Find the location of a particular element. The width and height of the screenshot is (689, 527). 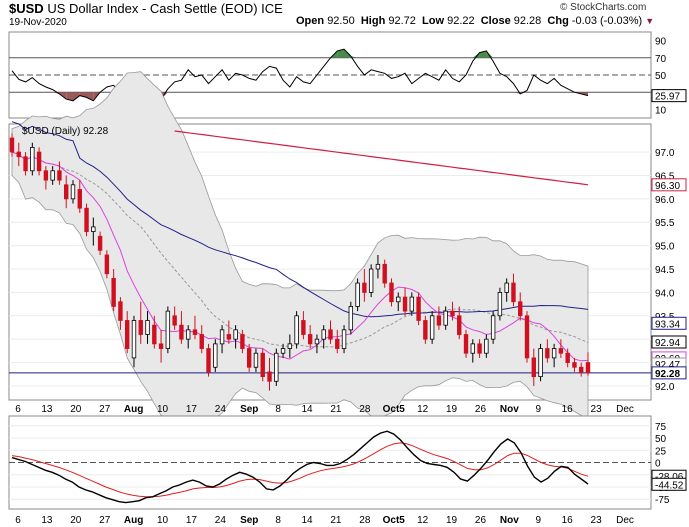

macd-value-label: -44.52 is located at coordinates (669, 485).